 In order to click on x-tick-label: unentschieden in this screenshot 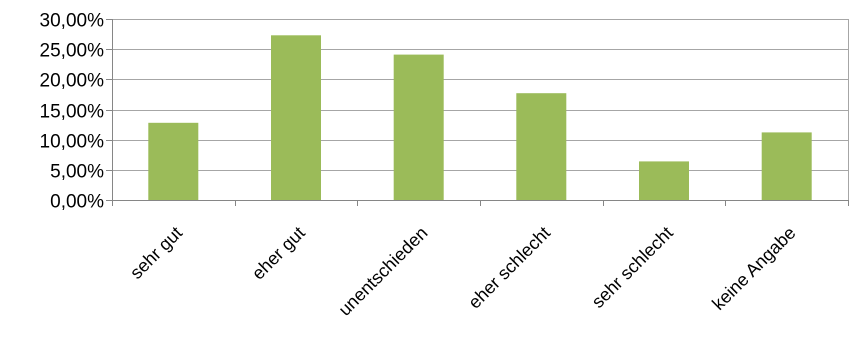, I will do `click(383, 271)`.